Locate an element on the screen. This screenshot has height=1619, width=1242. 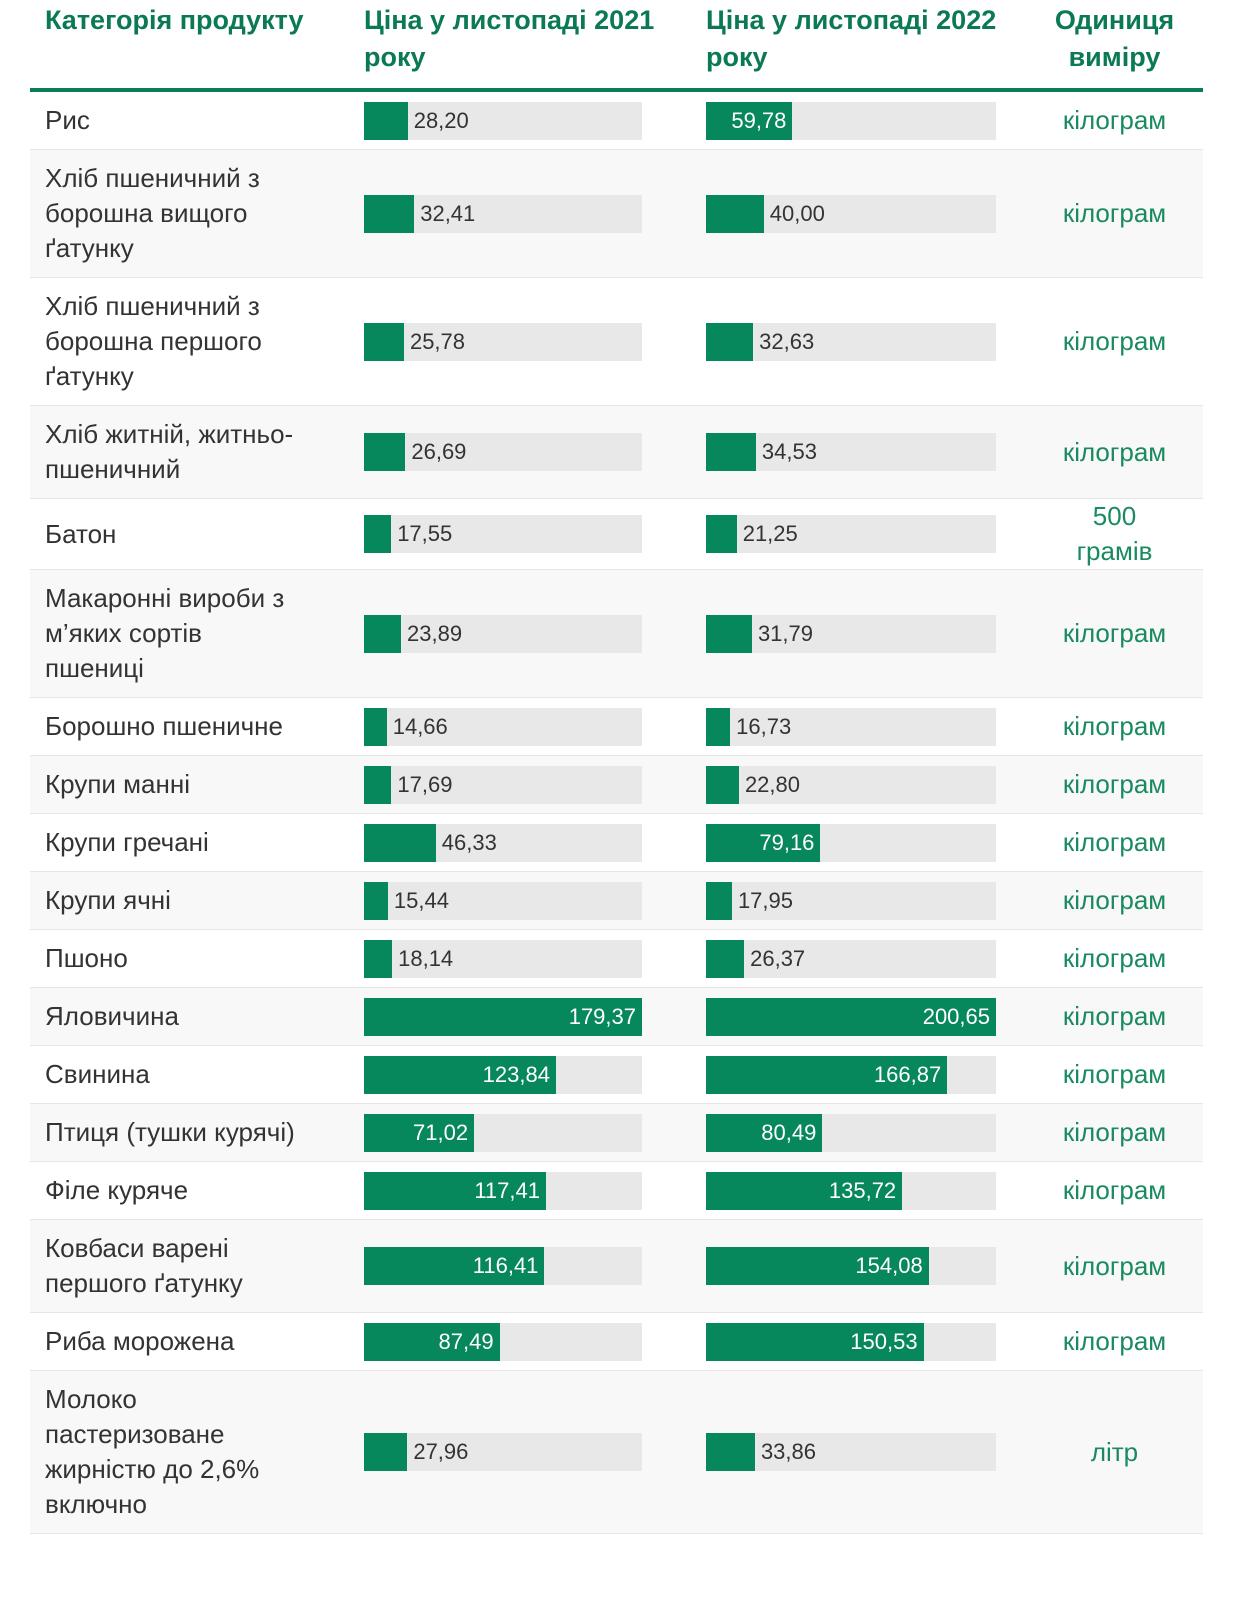
price-cell: 28,20 is located at coordinates (533, 120).